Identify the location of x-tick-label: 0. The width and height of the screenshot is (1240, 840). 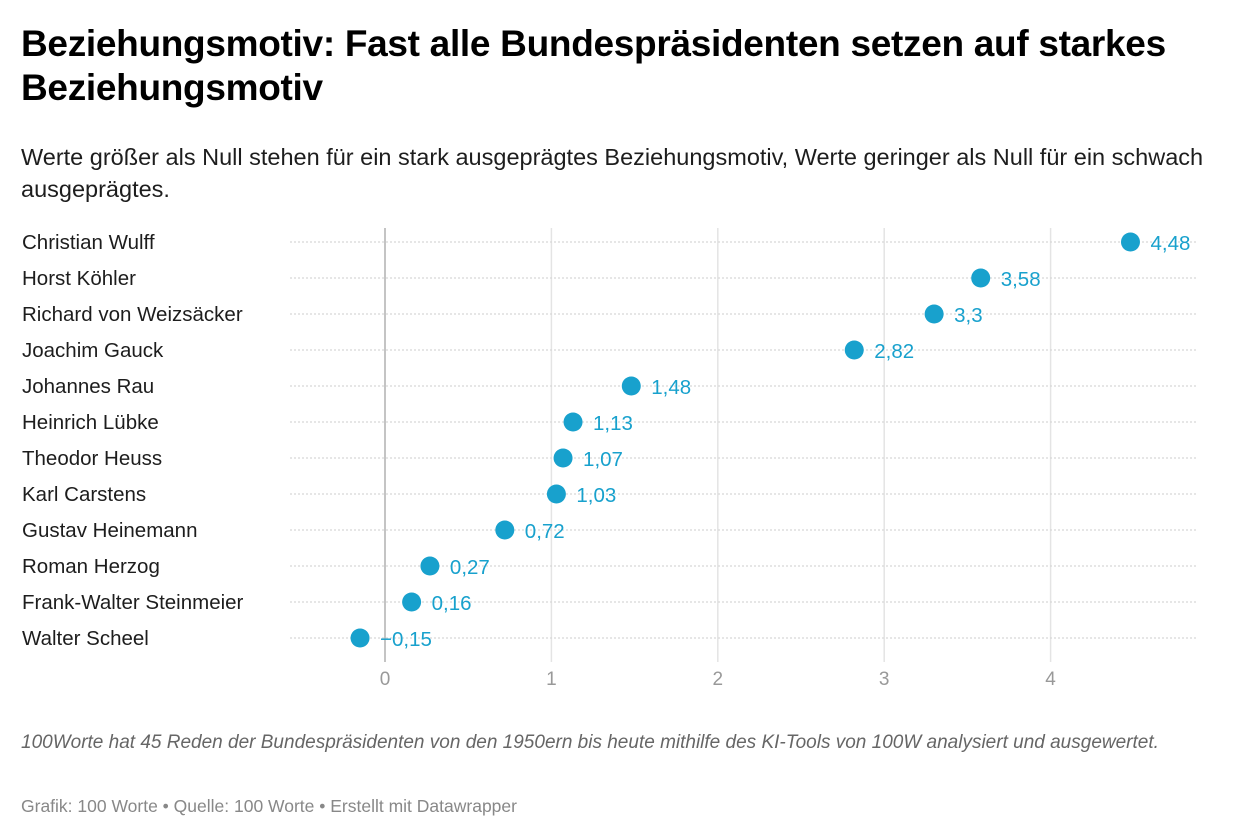
(385, 679).